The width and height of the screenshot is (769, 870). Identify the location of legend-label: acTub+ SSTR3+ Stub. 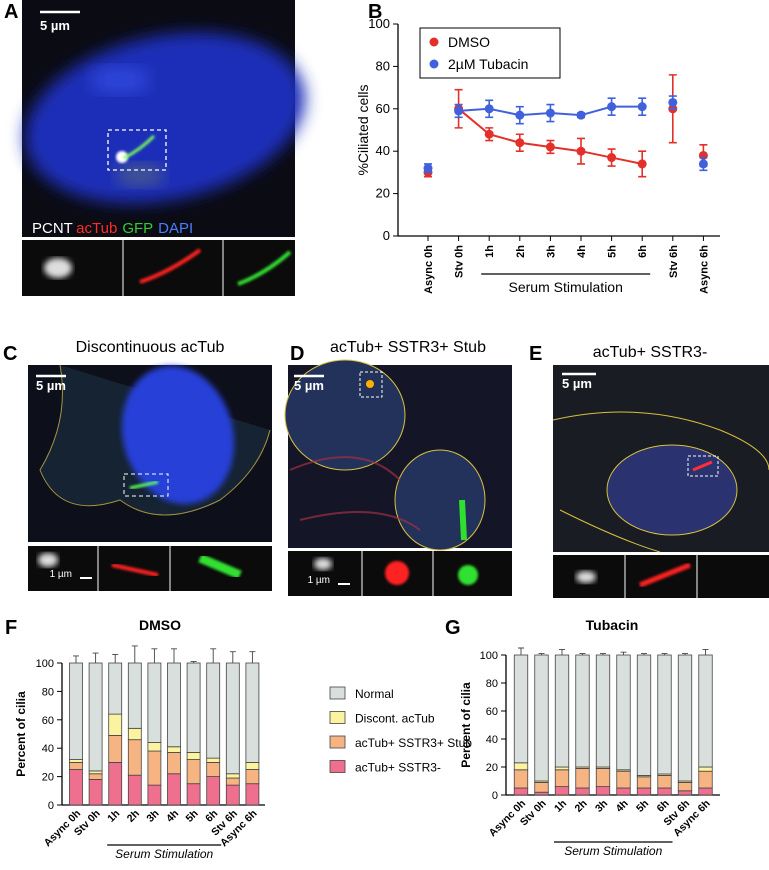
(413, 743).